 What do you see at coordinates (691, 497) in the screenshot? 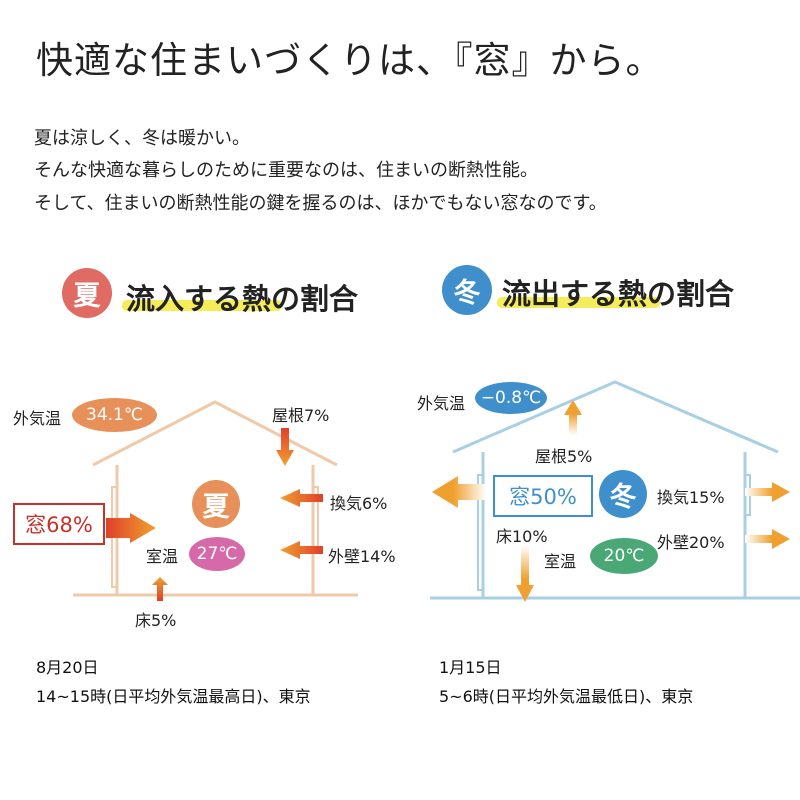
I see `winter-ventilation-label: 換気15%` at bounding box center [691, 497].